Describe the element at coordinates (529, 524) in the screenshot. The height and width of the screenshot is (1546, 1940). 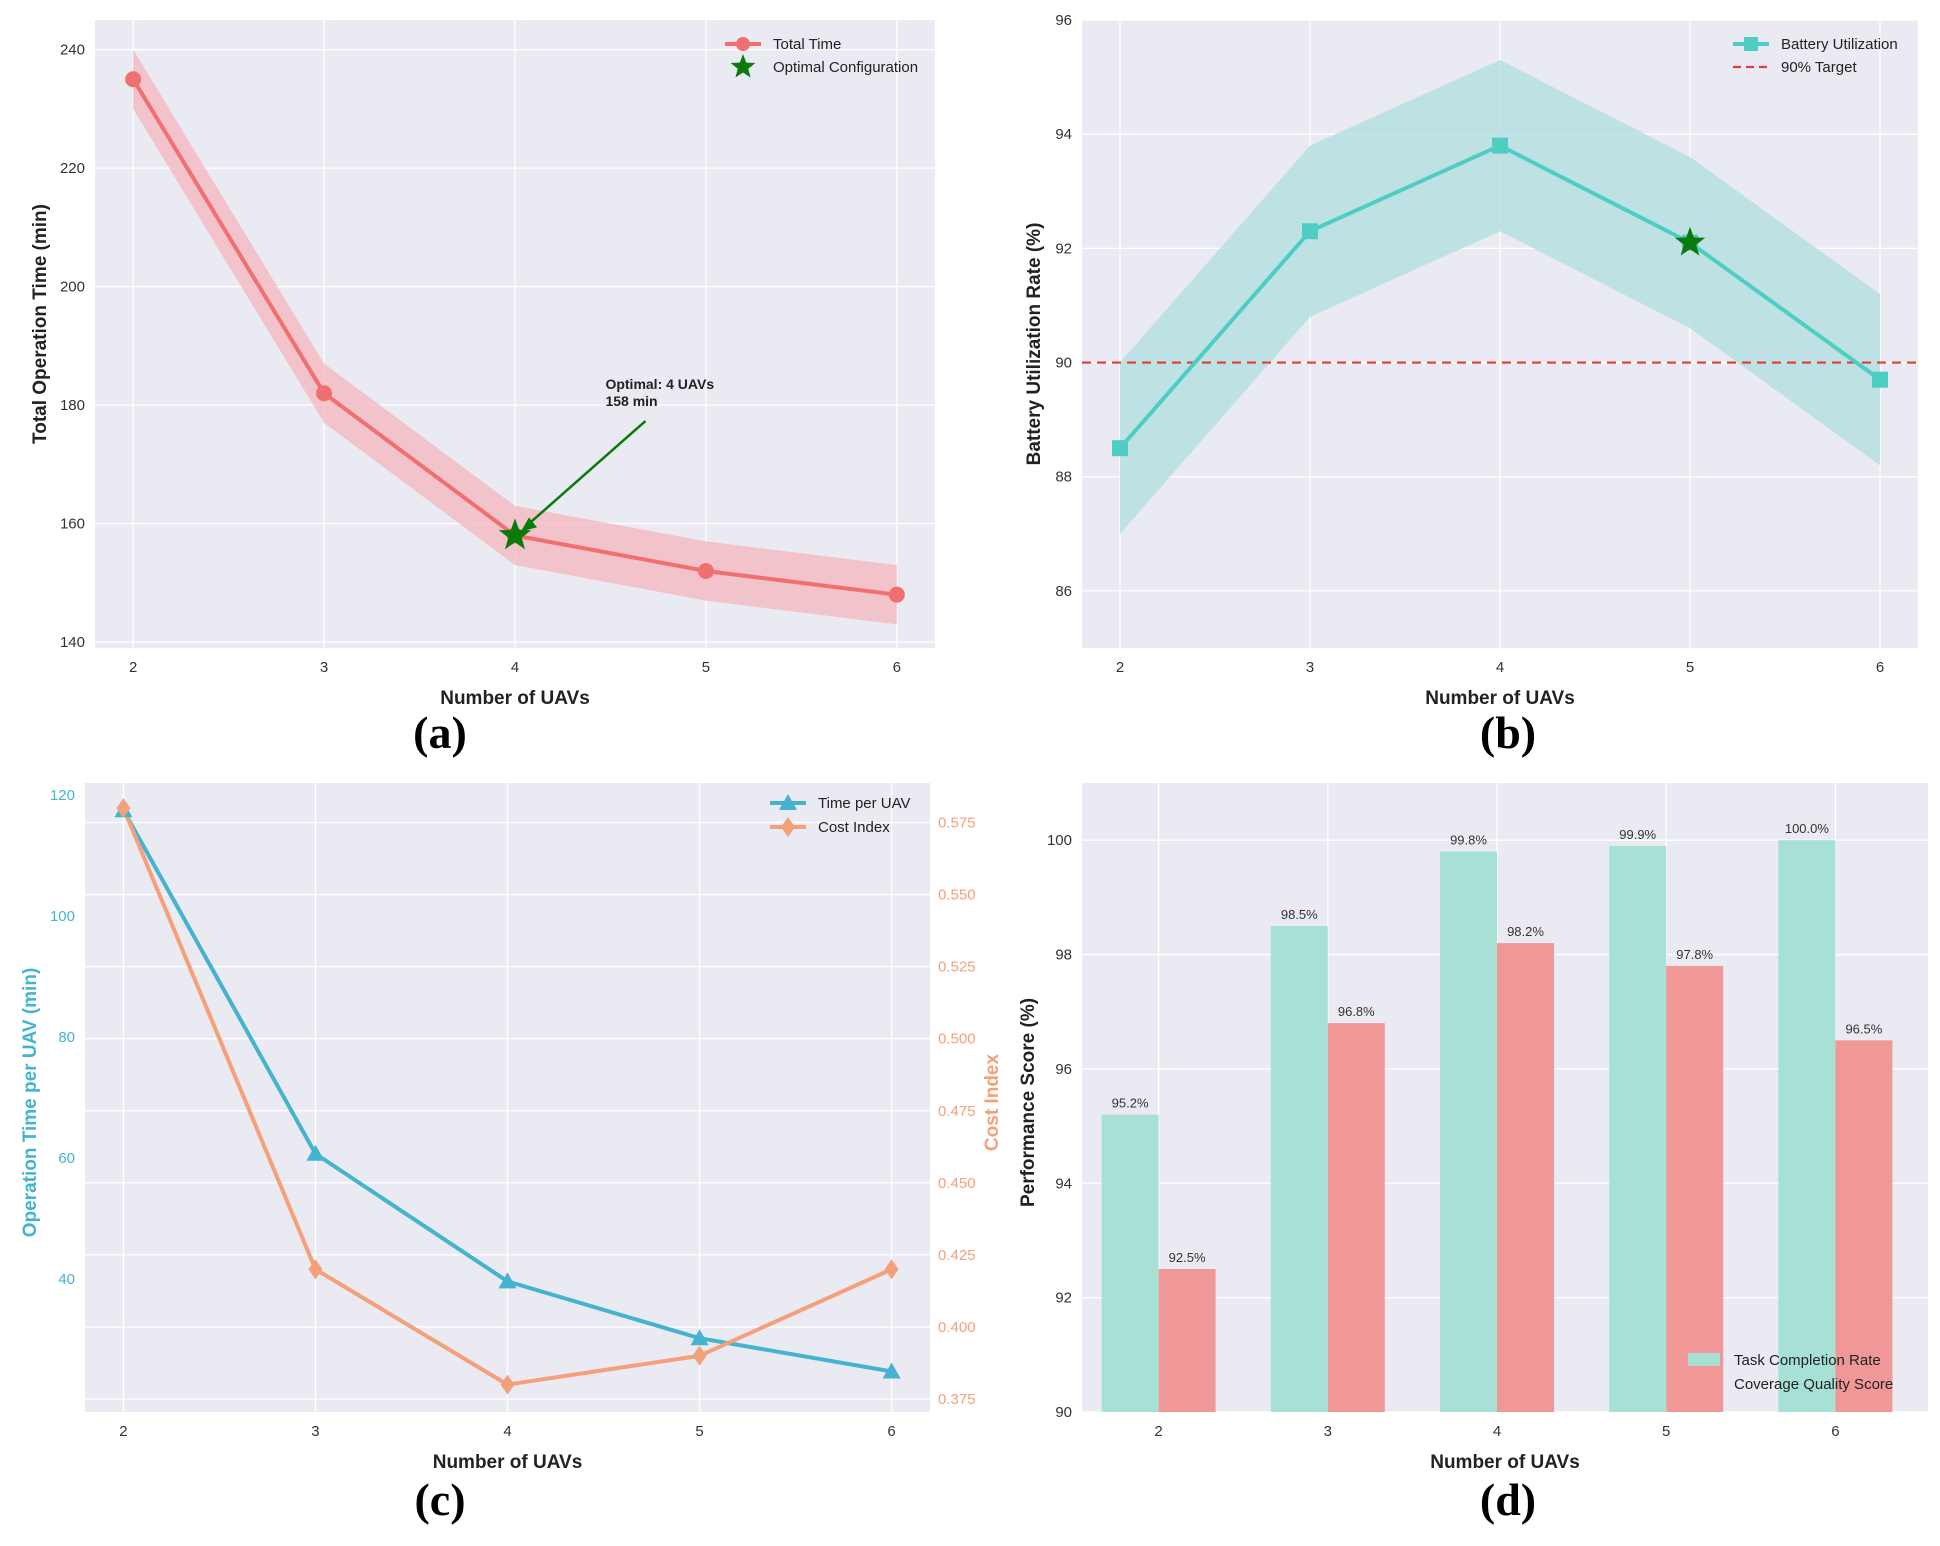
I see `annotation-arrowhead` at that location.